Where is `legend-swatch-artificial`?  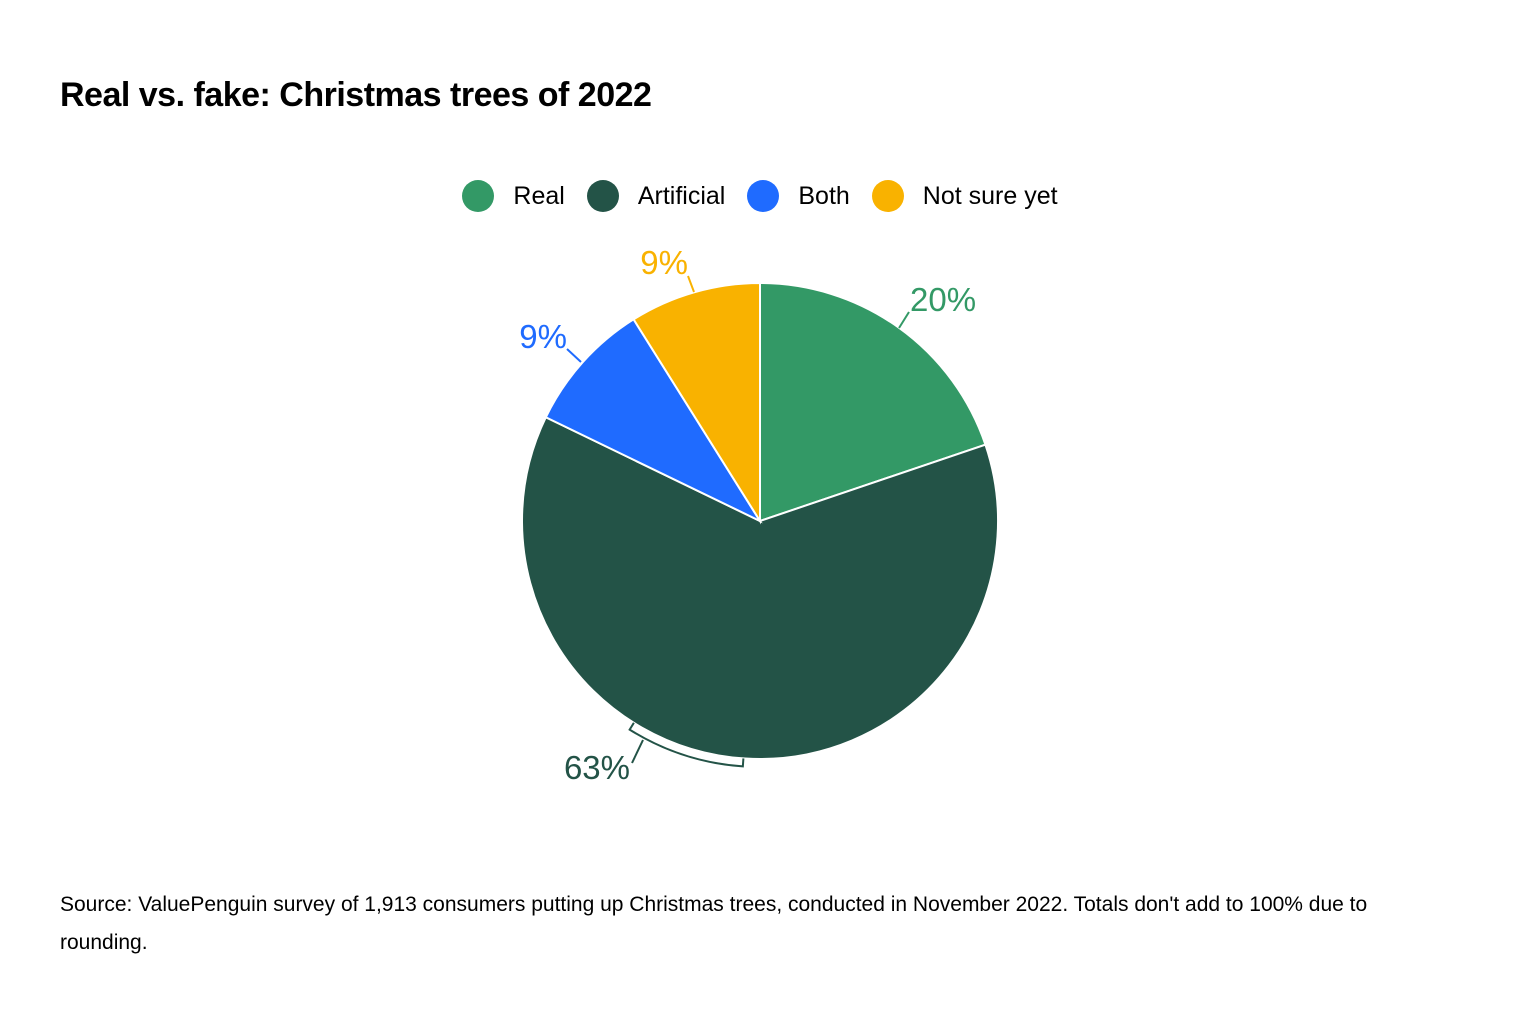
legend-swatch-artificial is located at coordinates (602, 196).